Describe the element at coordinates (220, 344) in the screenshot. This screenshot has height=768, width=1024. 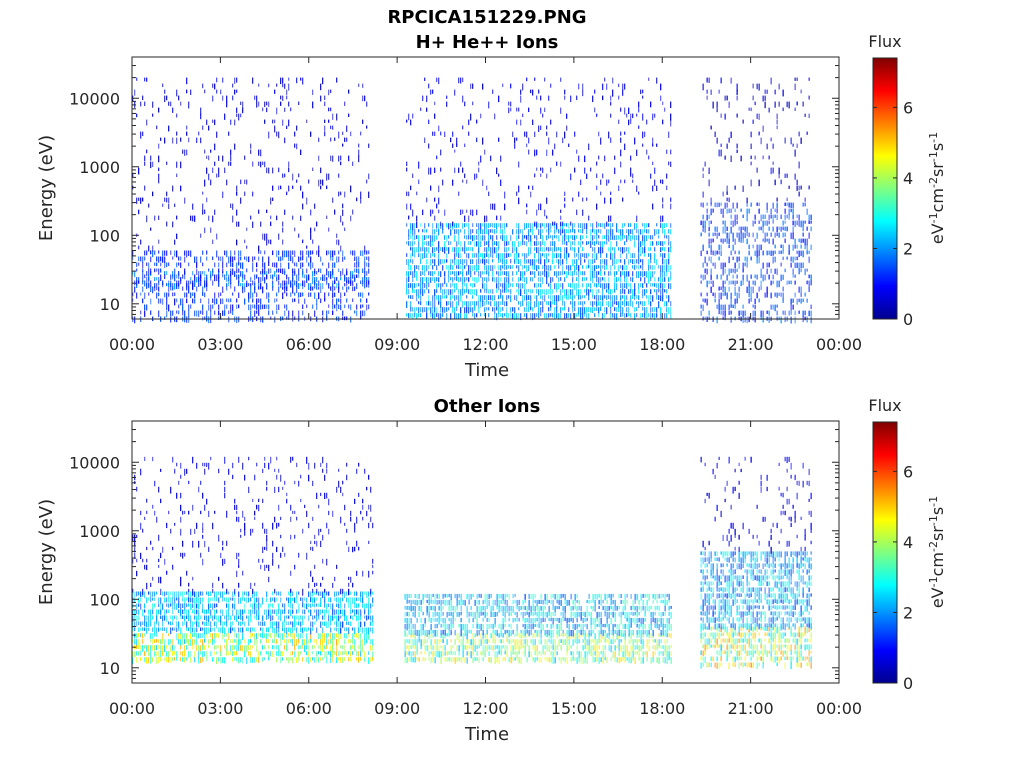
I see `x-tick-label: 03:00` at that location.